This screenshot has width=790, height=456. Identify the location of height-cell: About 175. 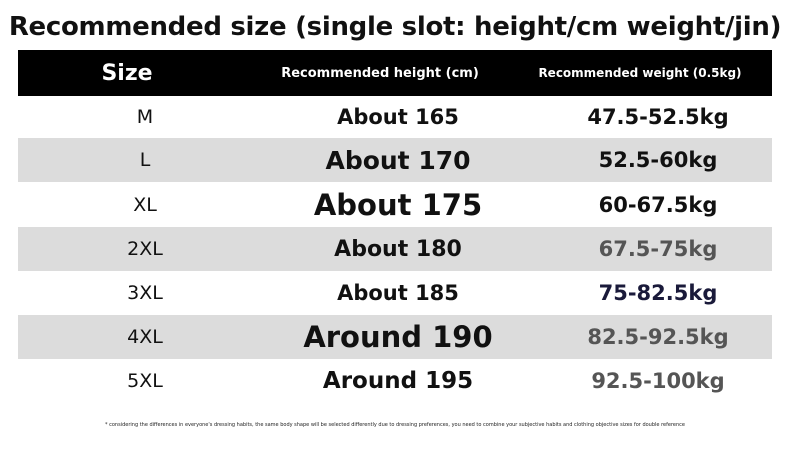
(398, 205).